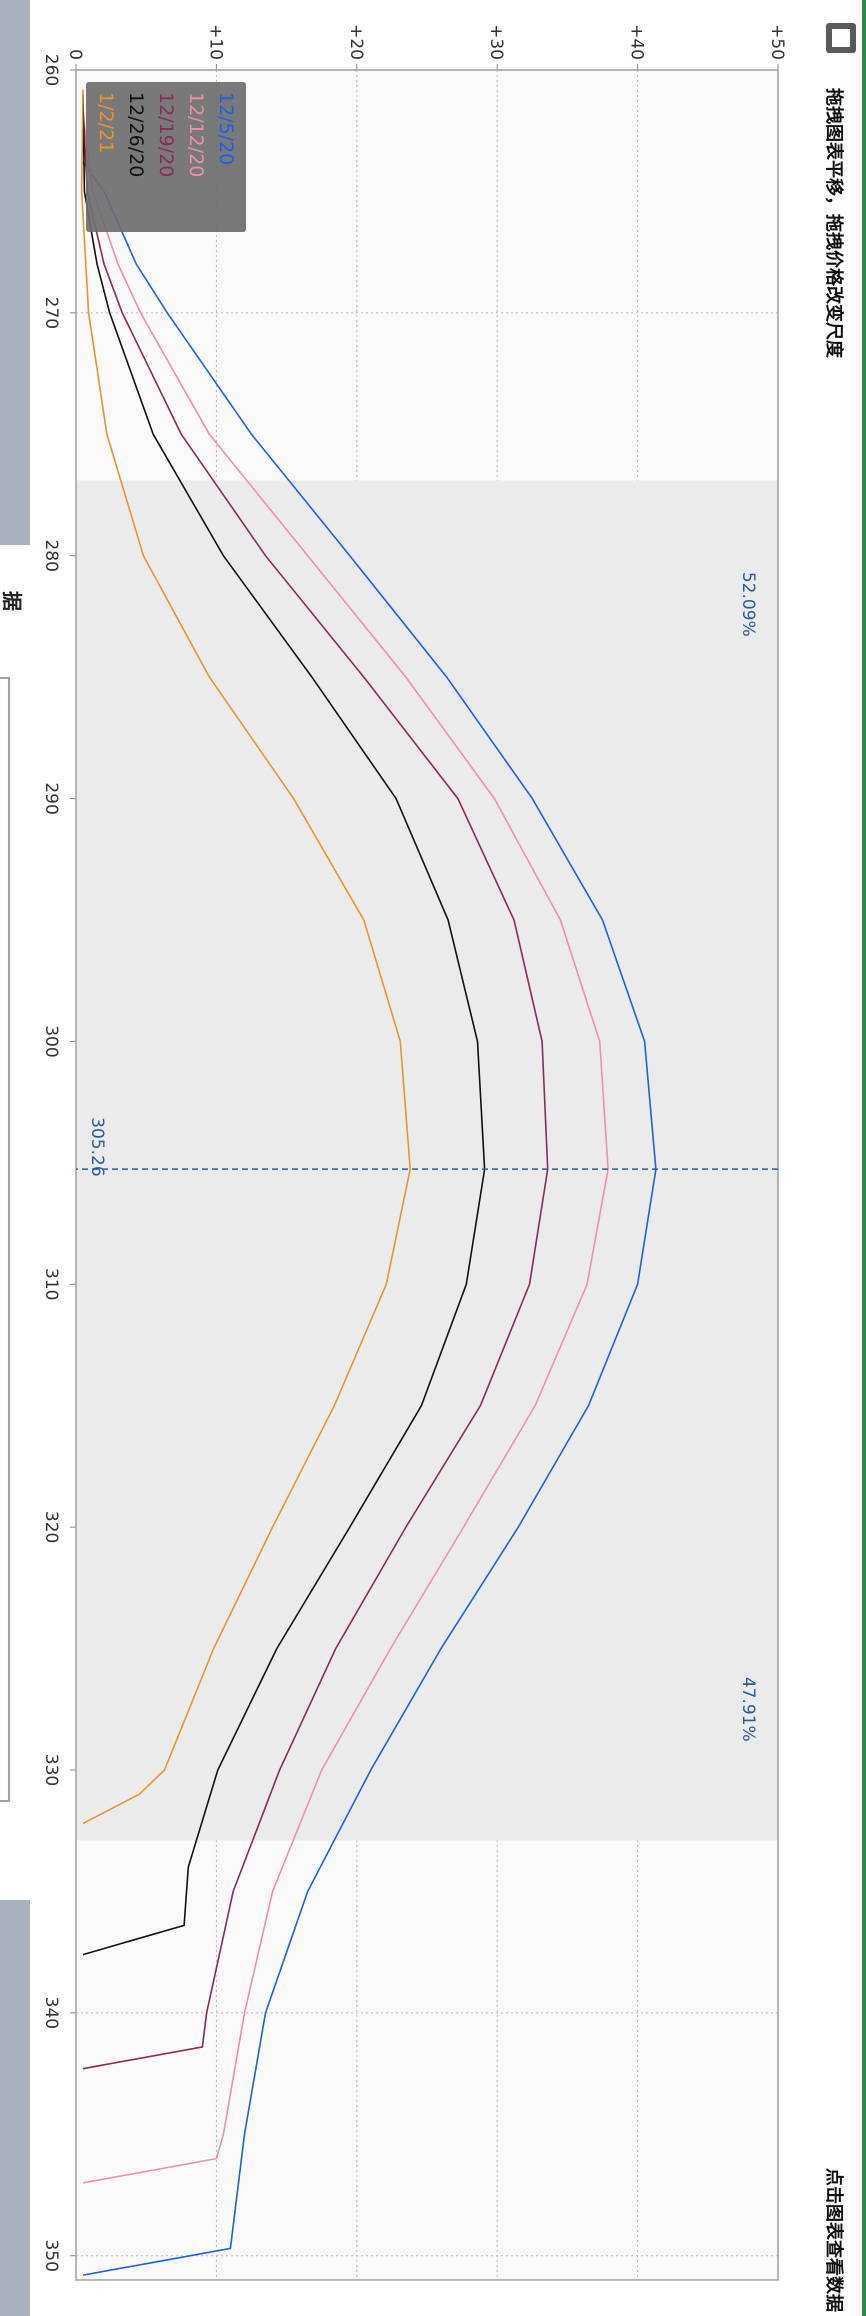 This screenshot has width=866, height=2316. I want to click on x-tick-label: 260, so click(51, 70).